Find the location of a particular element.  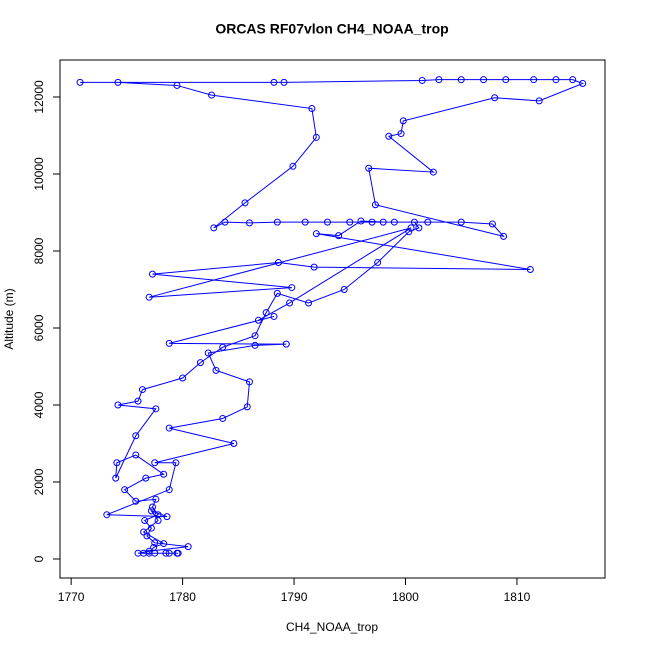

y-axis-label: Altitude (m) is located at coordinates (9, 318).